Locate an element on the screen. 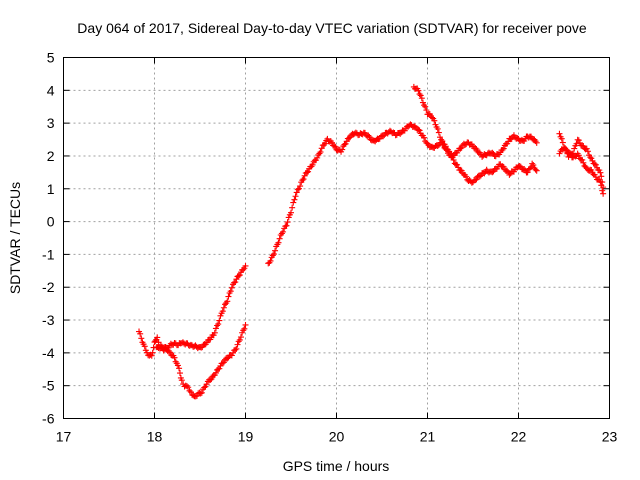 Image resolution: width=640 pixels, height=480 pixels. y-tick-label: 3 is located at coordinates (51, 123).